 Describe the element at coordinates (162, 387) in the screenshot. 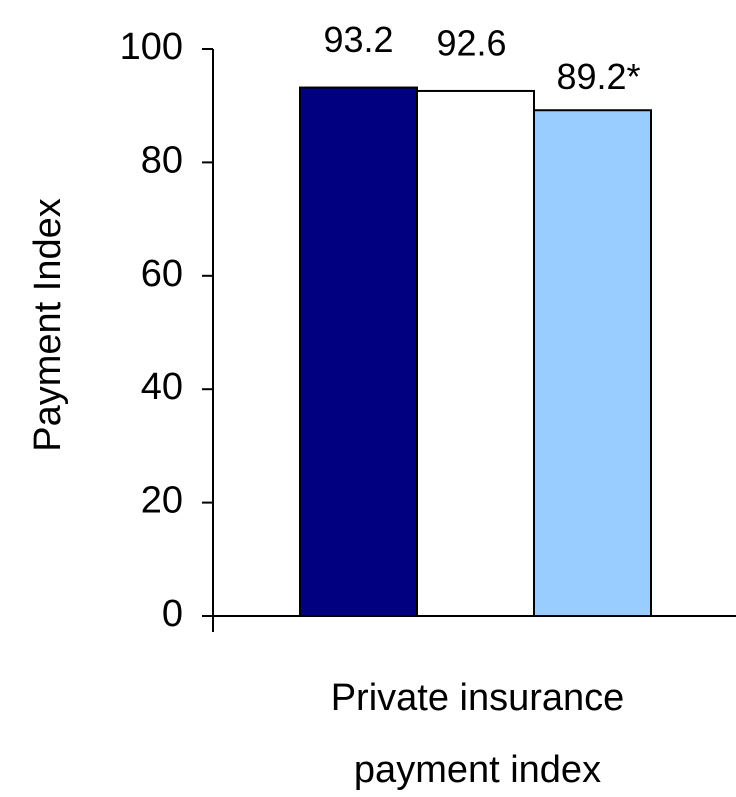

I see `y-tick-label: 40` at that location.